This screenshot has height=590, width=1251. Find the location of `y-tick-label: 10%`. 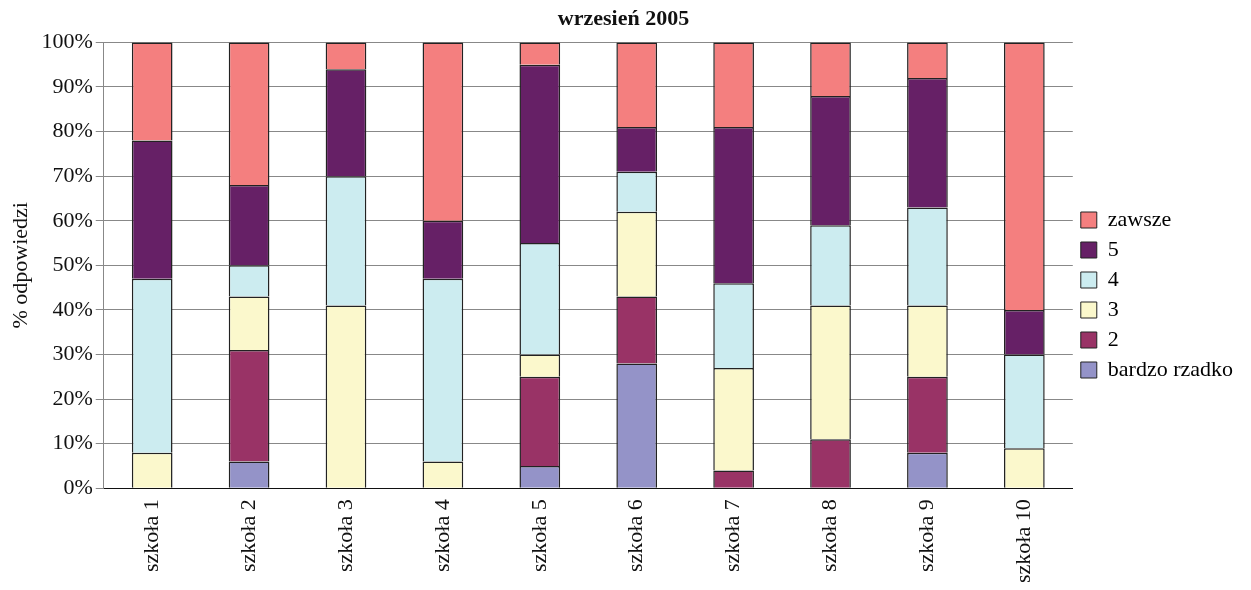

y-tick-label: 10% is located at coordinates (72, 442).